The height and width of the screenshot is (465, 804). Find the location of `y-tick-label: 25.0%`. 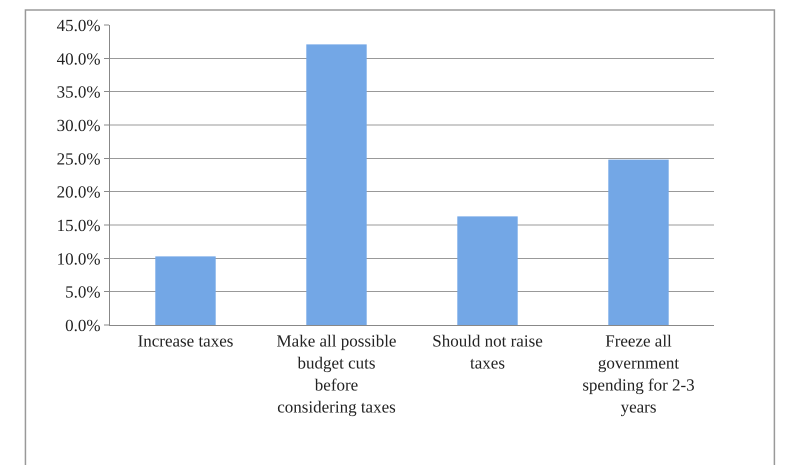

y-tick-label: 25.0% is located at coordinates (78, 158).